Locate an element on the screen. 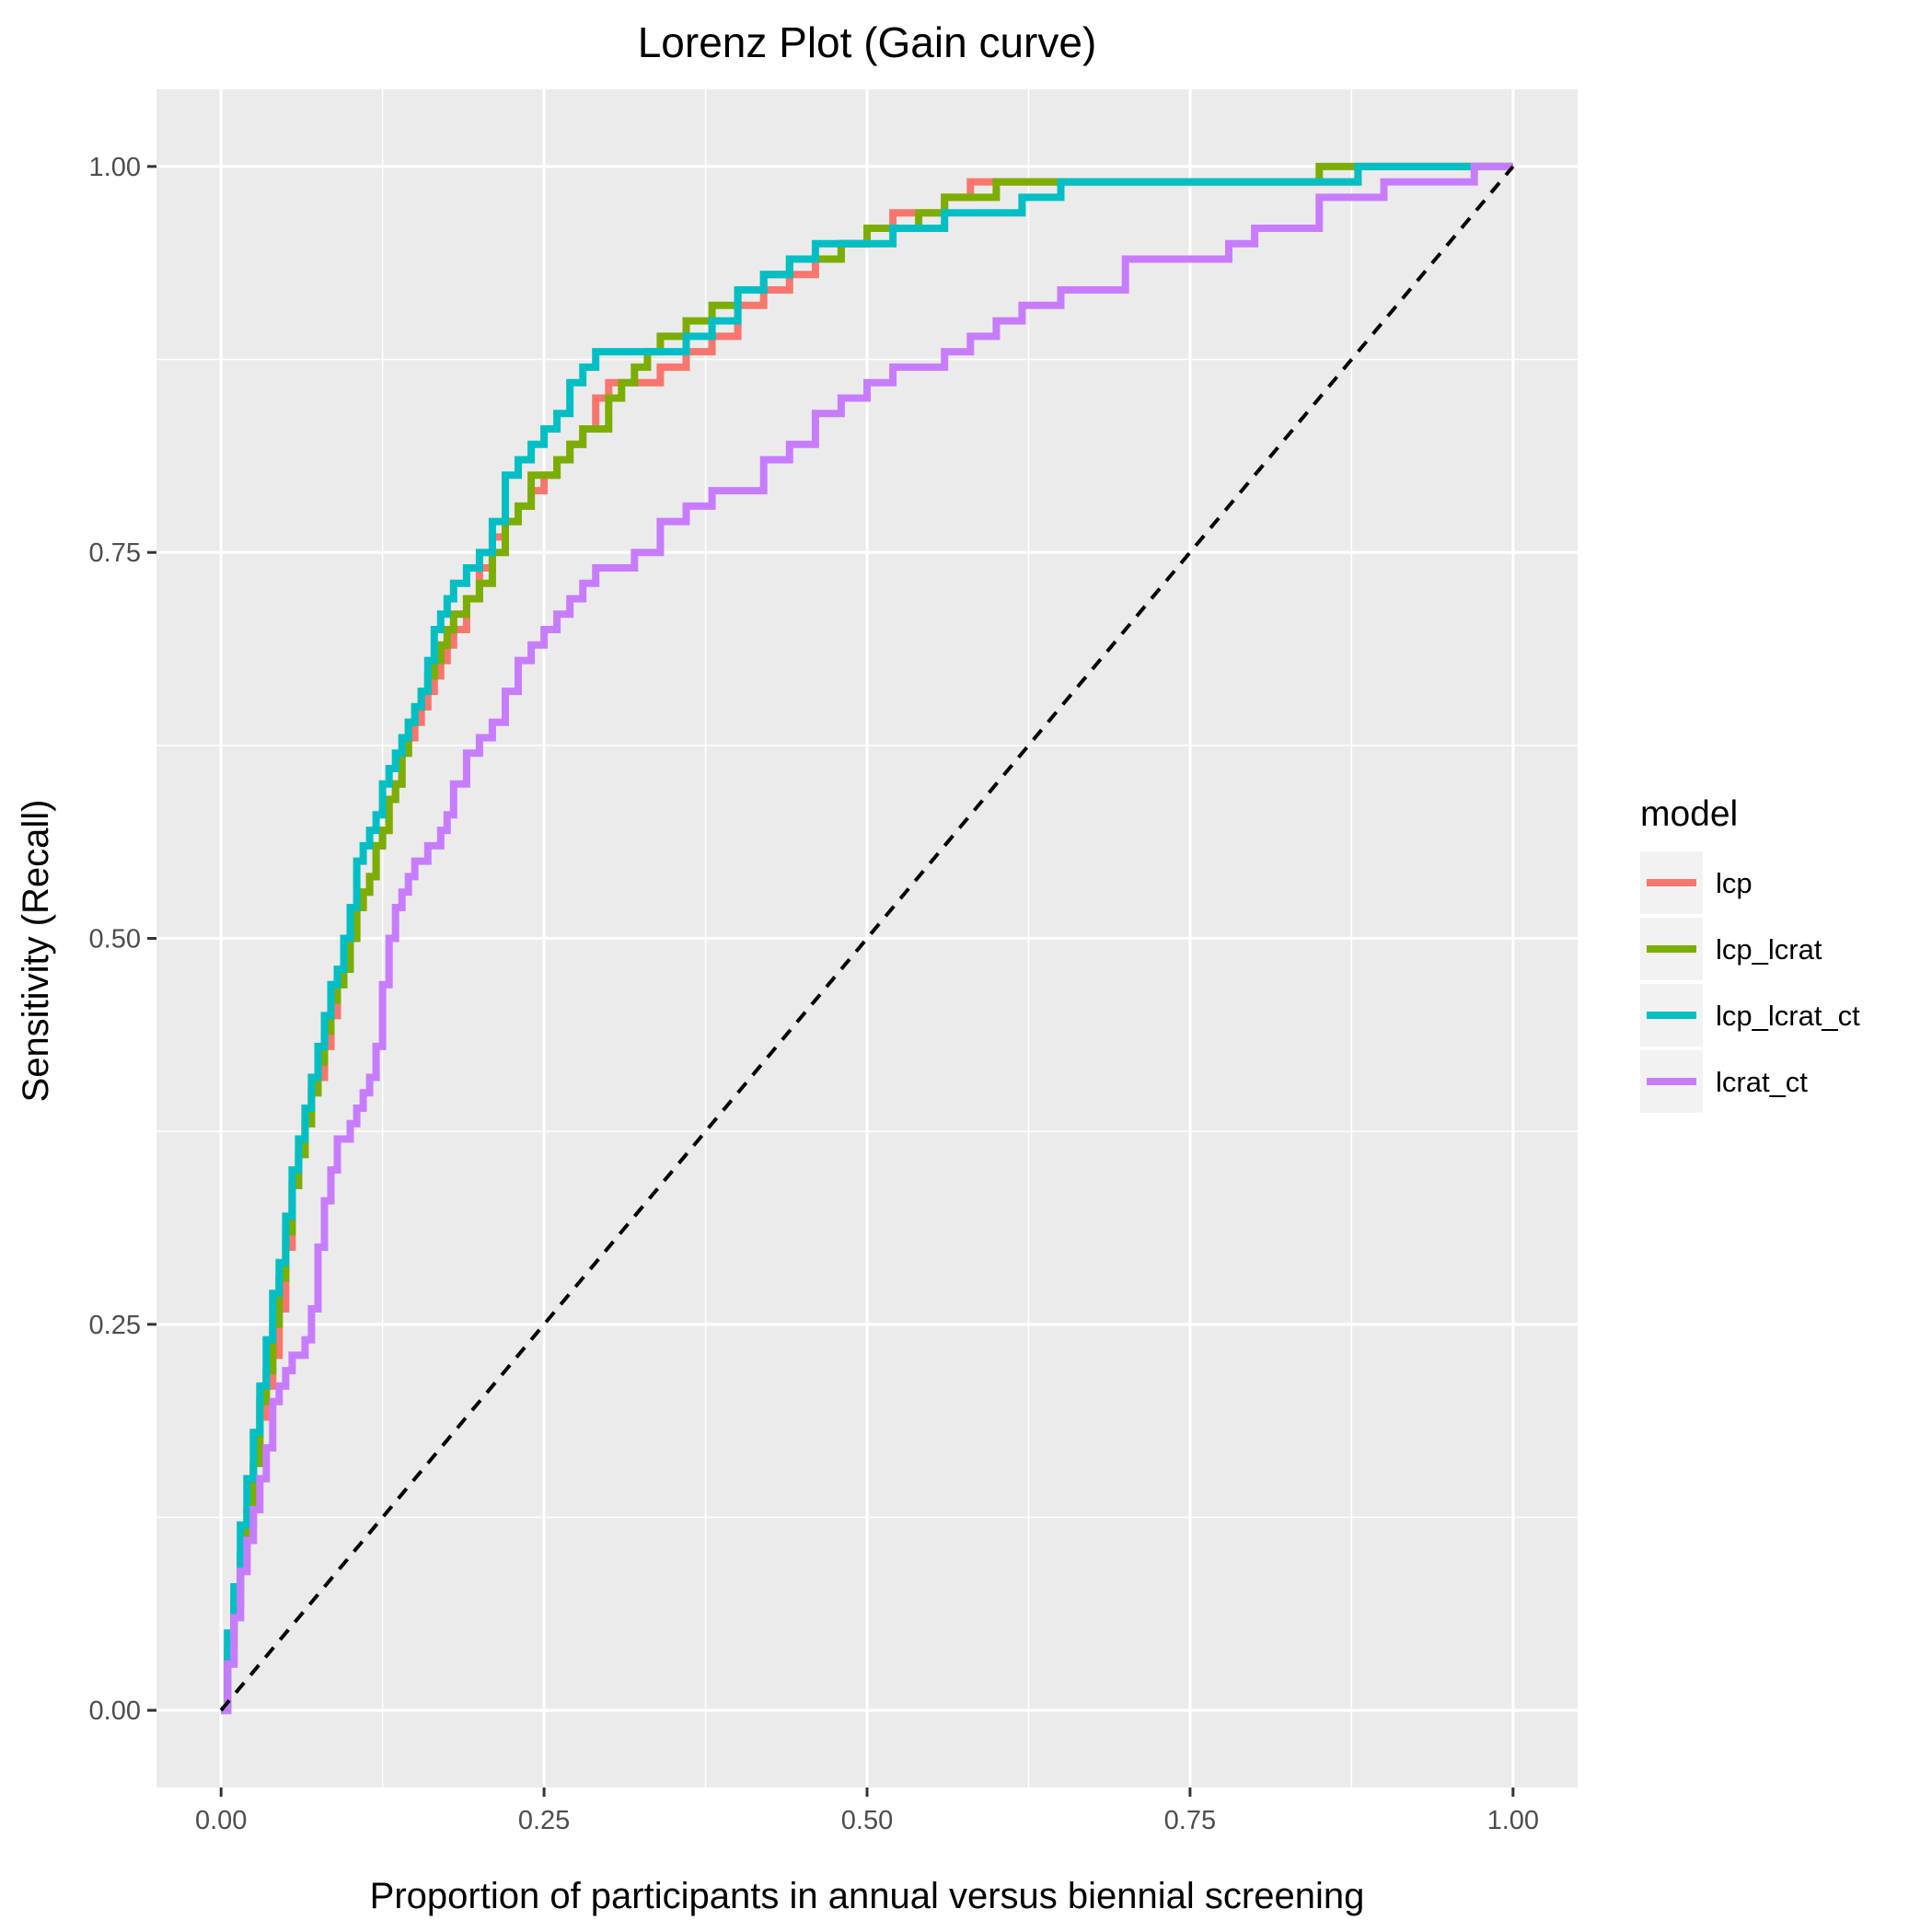 The image size is (1932, 1932). x-tick-label: 0.25 is located at coordinates (544, 1821).